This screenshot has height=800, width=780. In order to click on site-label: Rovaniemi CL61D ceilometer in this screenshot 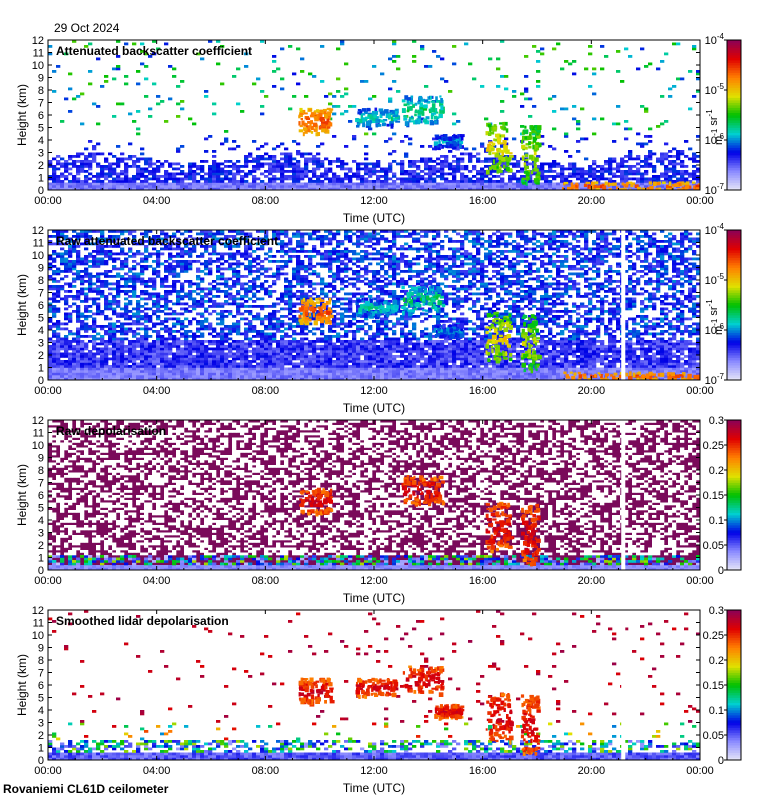, I will do `click(86, 789)`.